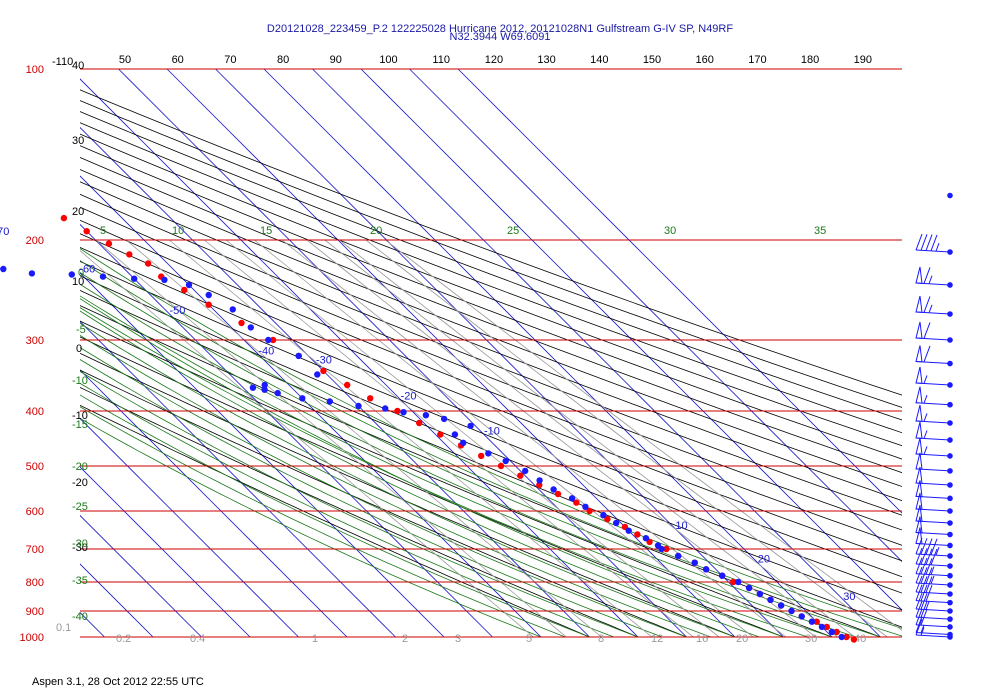 The image size is (1000, 700). What do you see at coordinates (336, 60) in the screenshot?
I see `top-axis-label: 90` at bounding box center [336, 60].